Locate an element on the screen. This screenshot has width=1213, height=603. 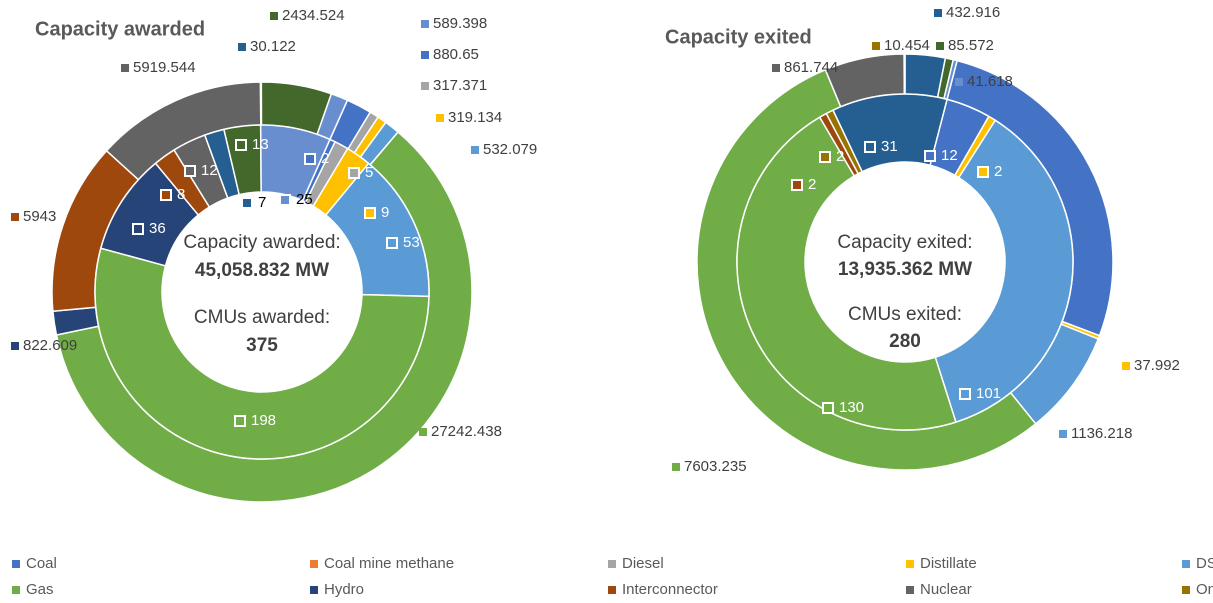
legend-label: Coal mine methane is located at coordinates (389, 563).